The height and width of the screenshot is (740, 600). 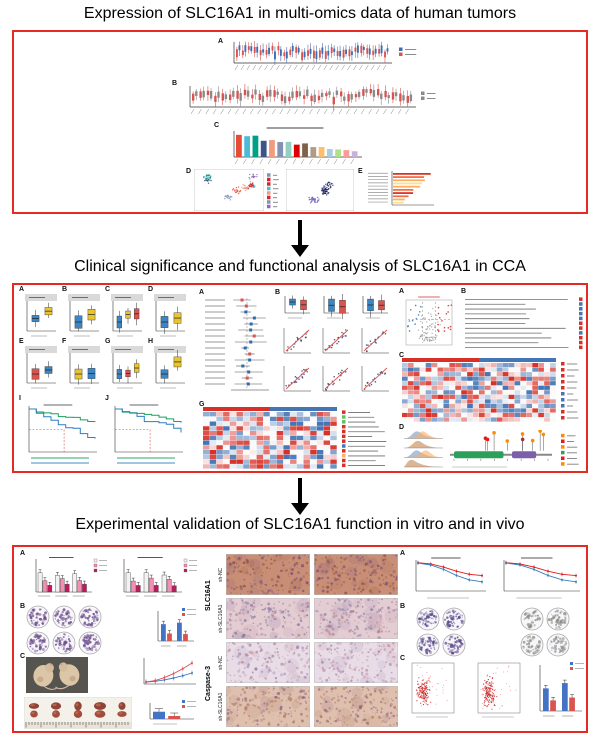 I want to click on mutation-lollipop-plot, so click(x=501, y=450).